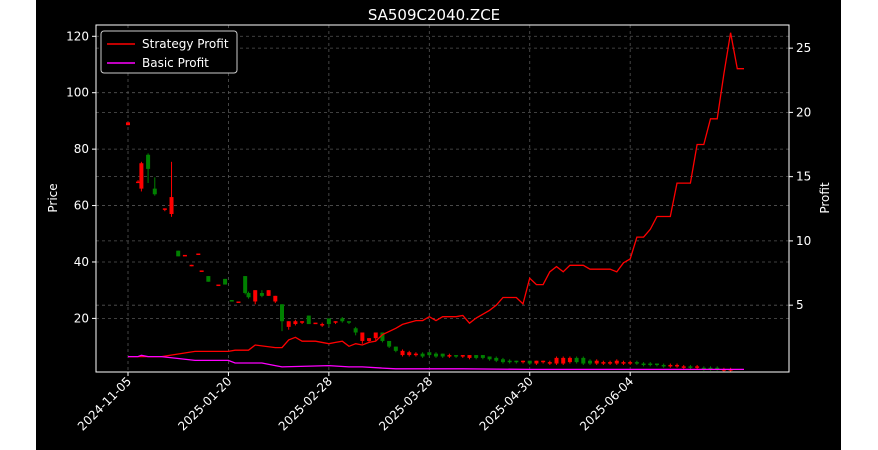 Image resolution: width=878 pixels, height=450 pixels. What do you see at coordinates (77, 93) in the screenshot?
I see `y-tick-label: 100` at bounding box center [77, 93].